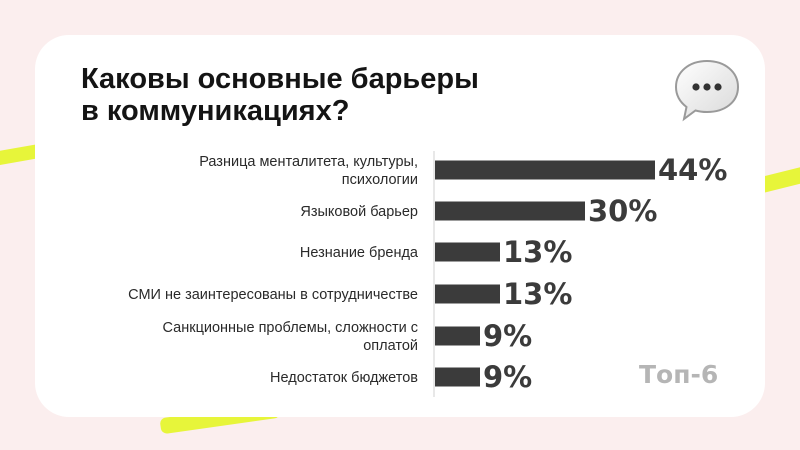 The image size is (800, 450). What do you see at coordinates (359, 212) in the screenshot?
I see `category-label-2: Языковой барьер` at bounding box center [359, 212].